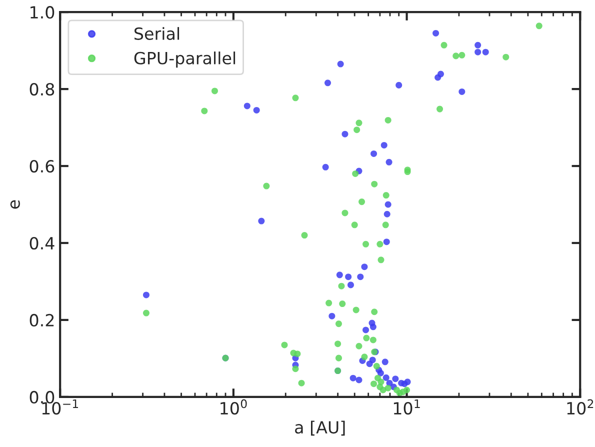 Image resolution: width=595 pixels, height=447 pixels. What do you see at coordinates (157, 33) in the screenshot?
I see `legend-label: Serial` at bounding box center [157, 33].